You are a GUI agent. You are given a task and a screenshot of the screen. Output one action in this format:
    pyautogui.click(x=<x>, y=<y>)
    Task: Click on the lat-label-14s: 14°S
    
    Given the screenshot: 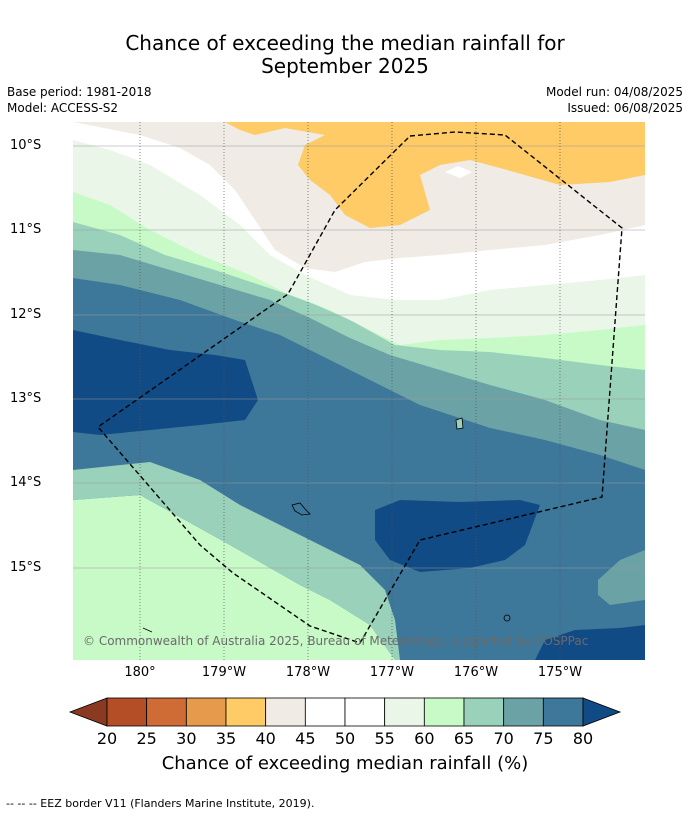 What is the action you would take?
    pyautogui.click(x=26, y=482)
    